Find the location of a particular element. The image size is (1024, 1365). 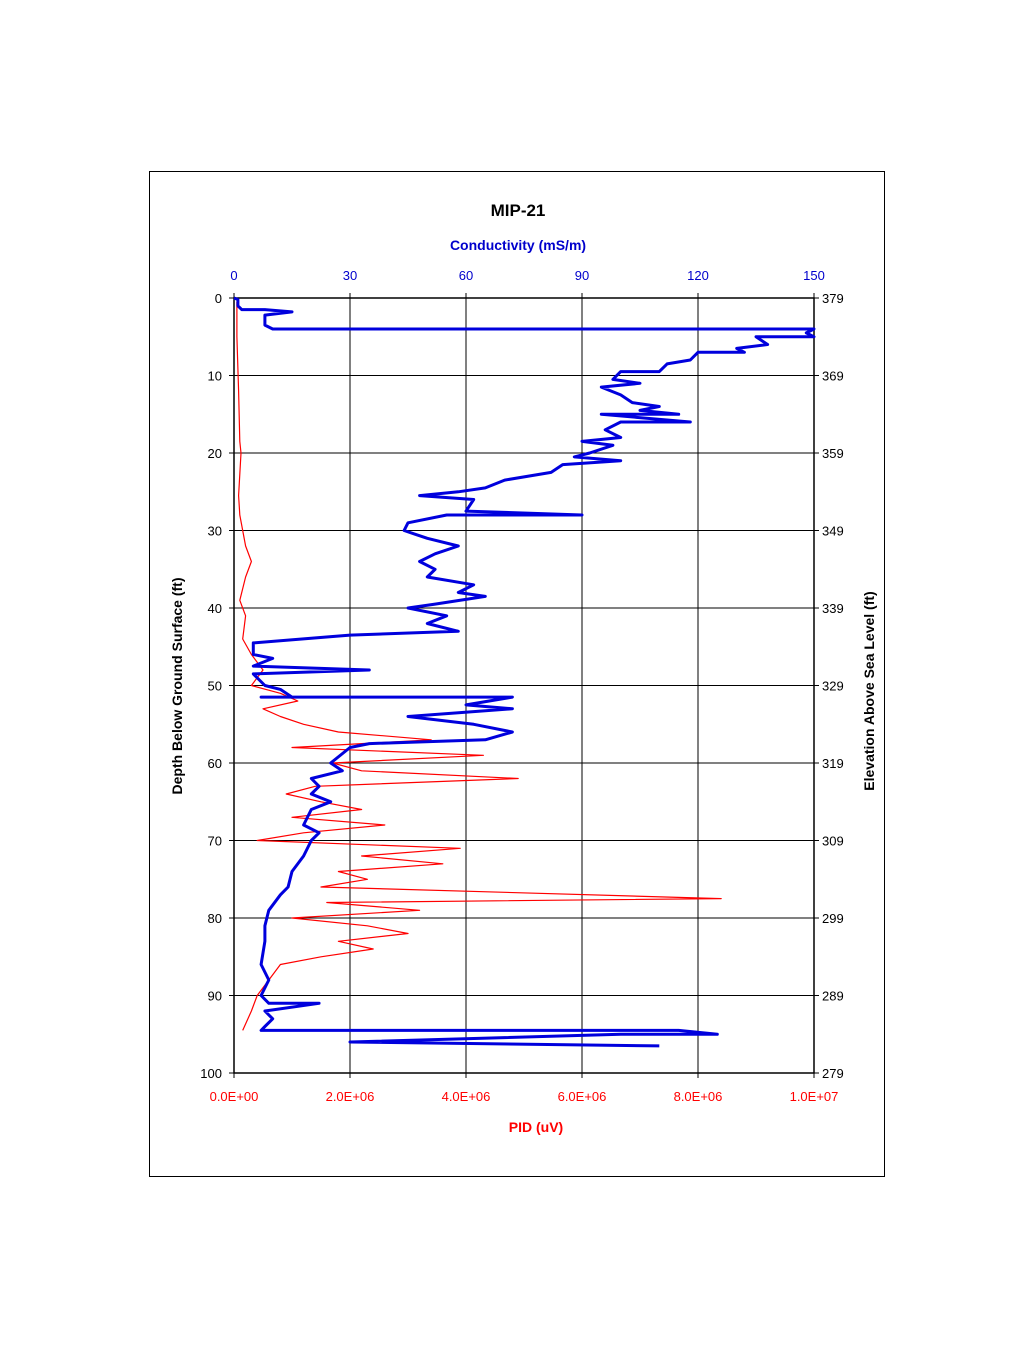

left-tick-label: 10 is located at coordinates (215, 376).